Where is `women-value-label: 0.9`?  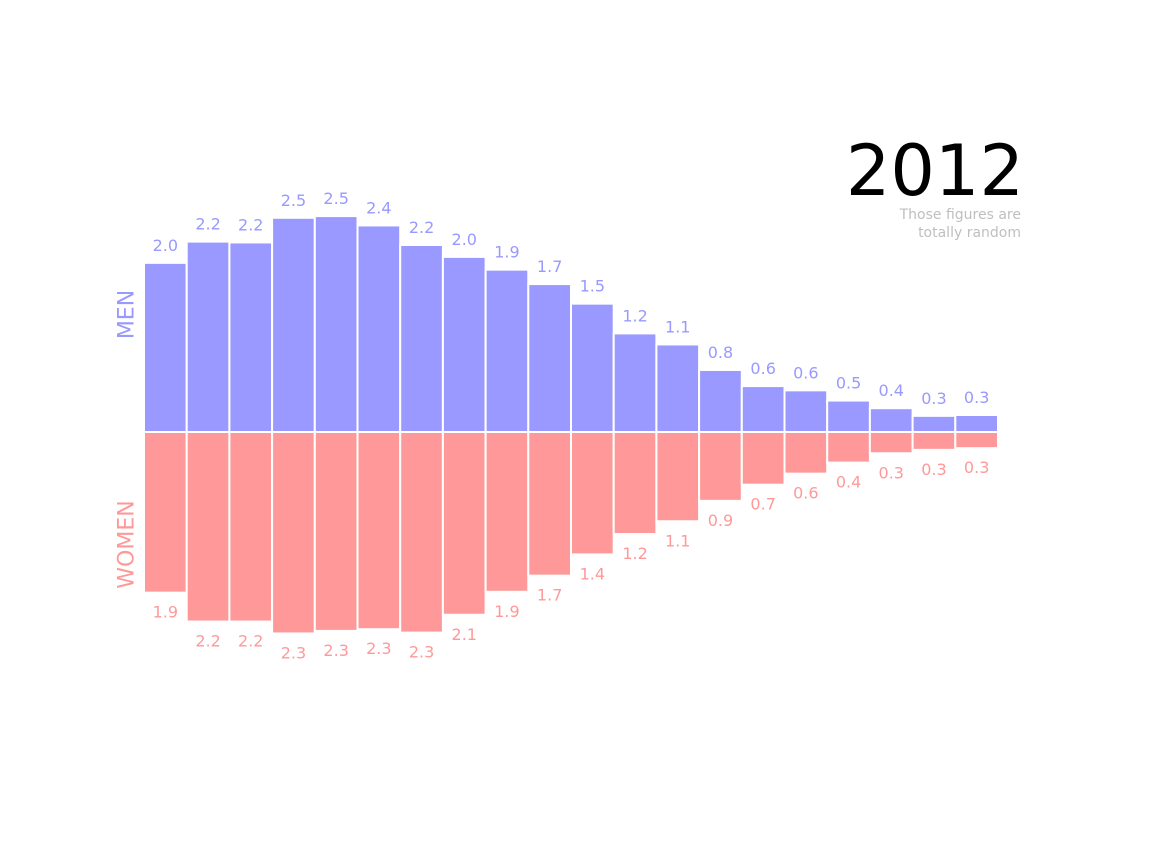
women-value-label: 0.9 is located at coordinates (720, 520).